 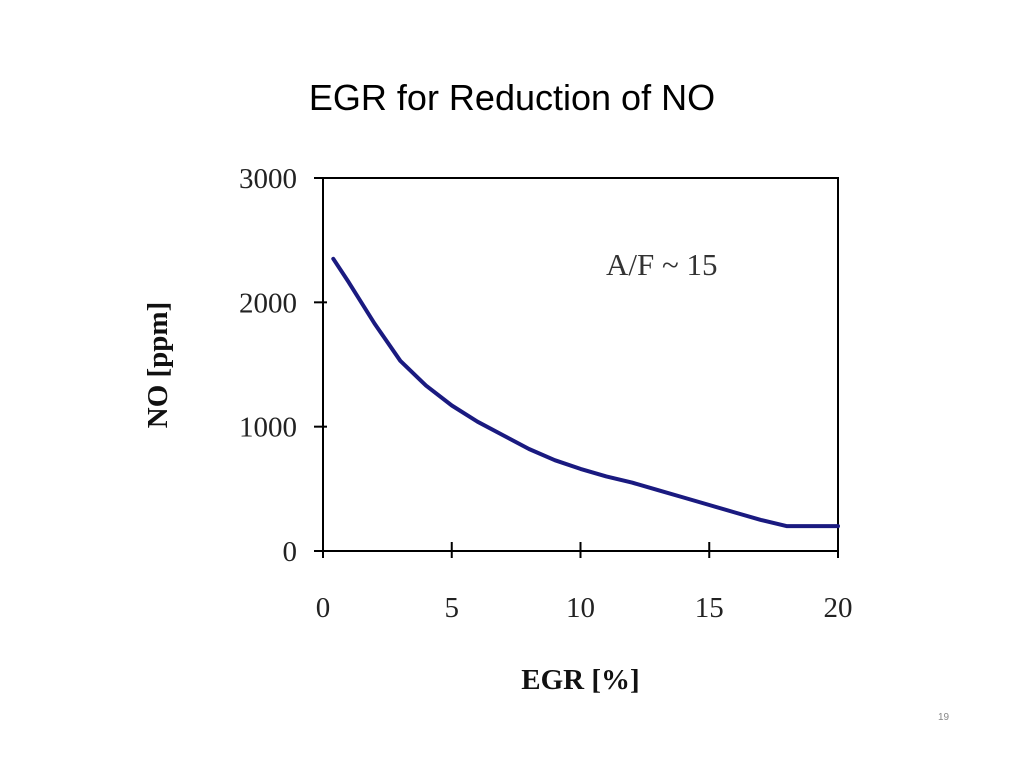 I want to click on x-tick-label: 5, so click(x=452, y=608).